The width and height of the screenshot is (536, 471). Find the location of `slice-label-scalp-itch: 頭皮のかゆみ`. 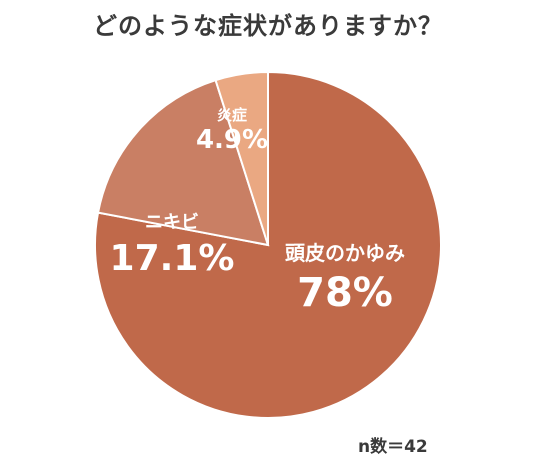

slice-label-scalp-itch: 頭皮のかゆみ is located at coordinates (345, 253).